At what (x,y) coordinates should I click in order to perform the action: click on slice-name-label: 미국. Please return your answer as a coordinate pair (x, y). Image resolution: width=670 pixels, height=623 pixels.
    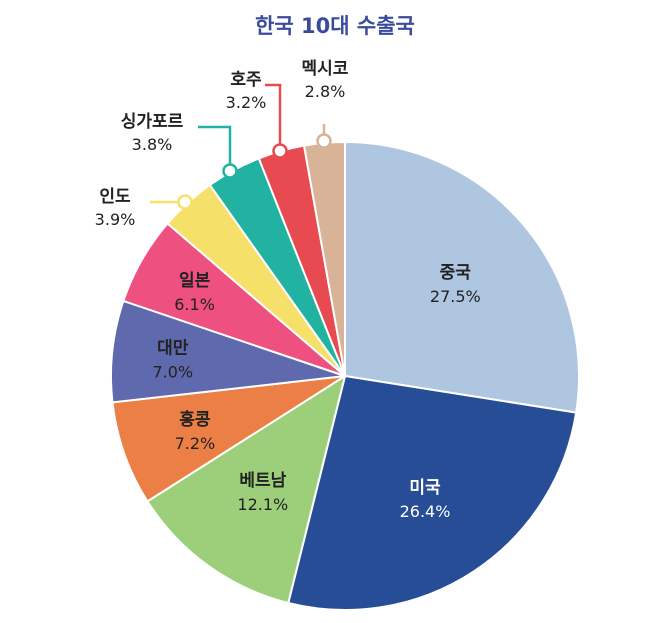
    Looking at the image, I should click on (425, 488).